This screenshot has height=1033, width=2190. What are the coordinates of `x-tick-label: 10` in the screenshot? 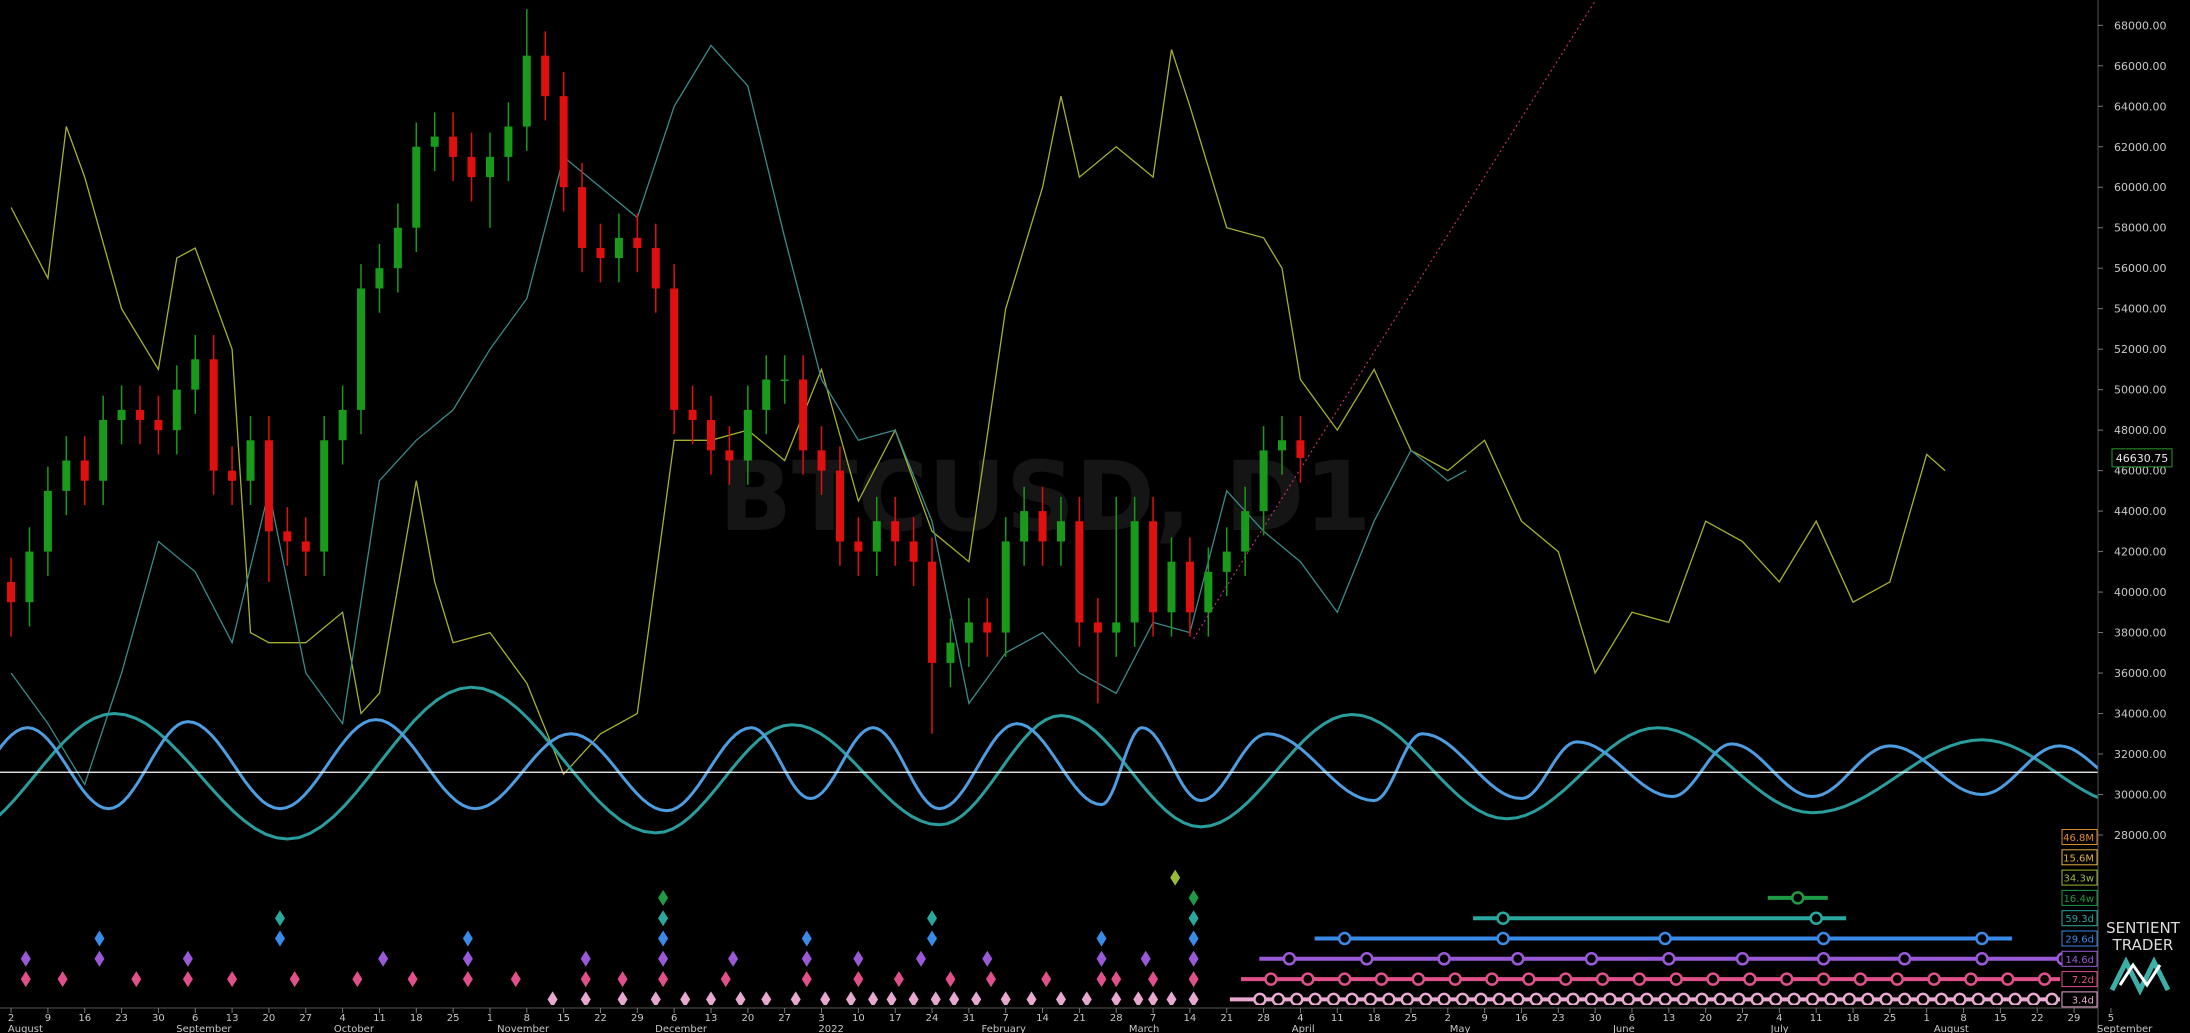 It's located at (858, 1018).